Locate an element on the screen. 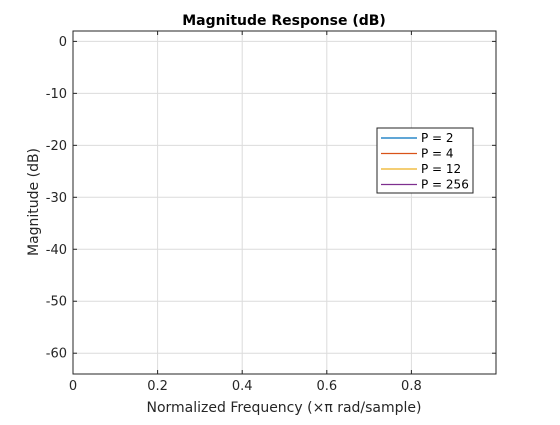  y-tick-label: -10 is located at coordinates (56, 94).